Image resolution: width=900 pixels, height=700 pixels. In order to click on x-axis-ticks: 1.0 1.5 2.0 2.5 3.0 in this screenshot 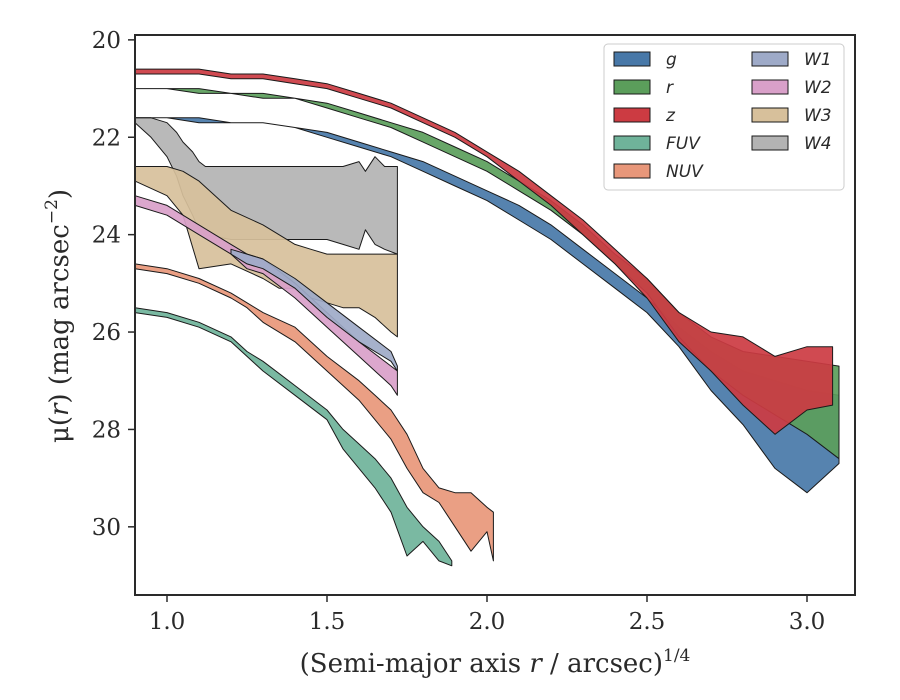, I will do `click(487, 615)`.